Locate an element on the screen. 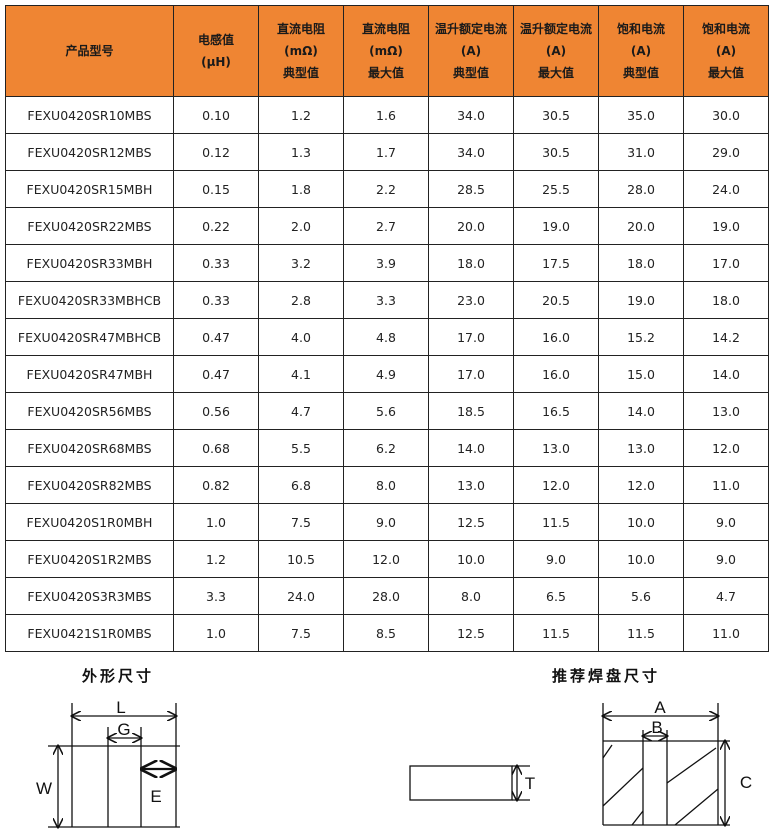  table-row: FEXU0420S1R2MBS 1.2 10.5 12.0 10.0 9.0 10.0 9.0 is located at coordinates (387, 559).